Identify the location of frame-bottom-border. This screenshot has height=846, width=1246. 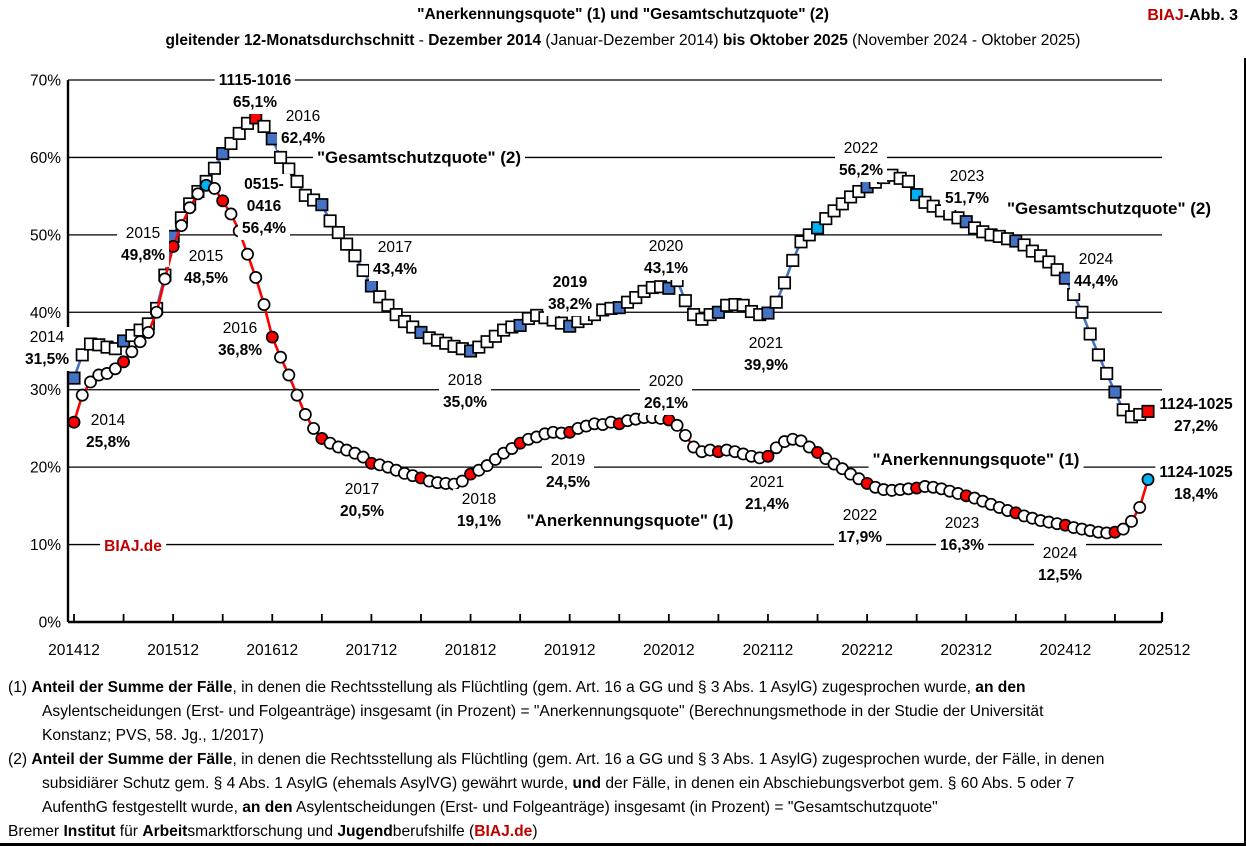
(623, 844).